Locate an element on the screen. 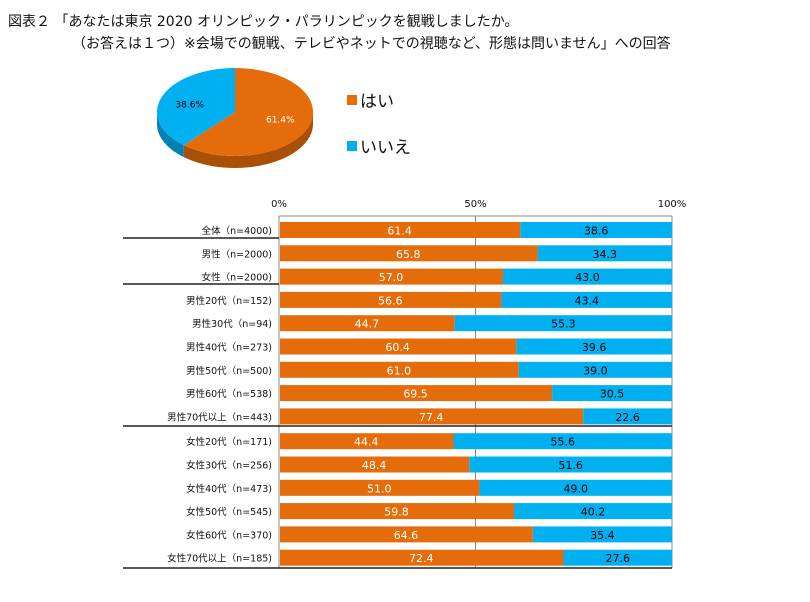 This screenshot has width=810, height=602. bar-label-no: 22.6 is located at coordinates (627, 417).